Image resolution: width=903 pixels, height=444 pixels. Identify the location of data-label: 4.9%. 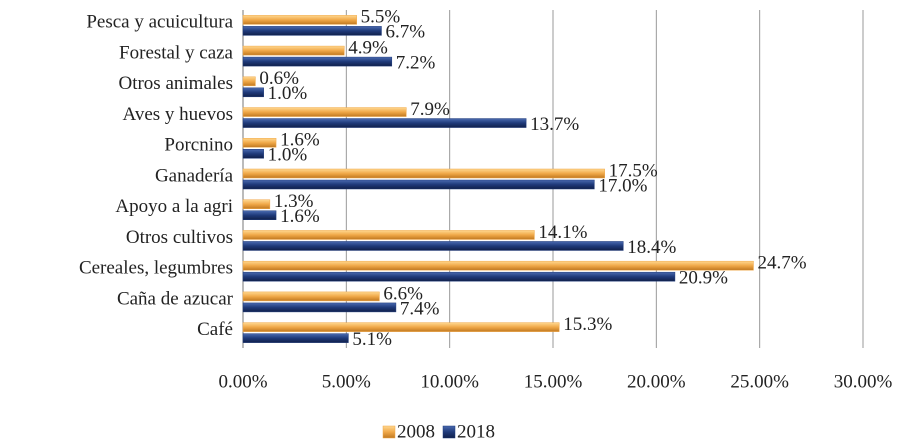
(368, 47).